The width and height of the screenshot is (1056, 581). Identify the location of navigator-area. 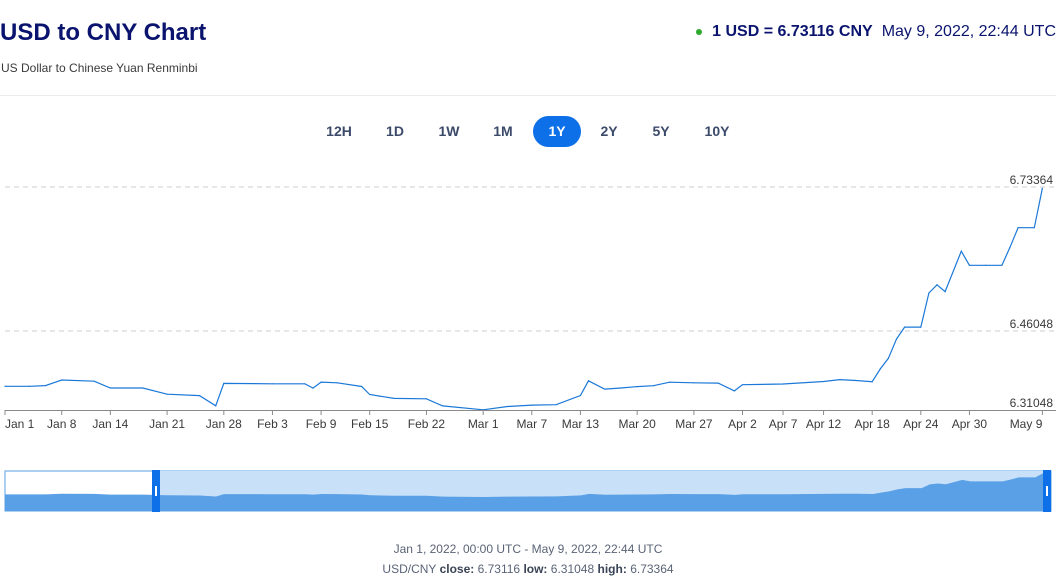
(528, 492).